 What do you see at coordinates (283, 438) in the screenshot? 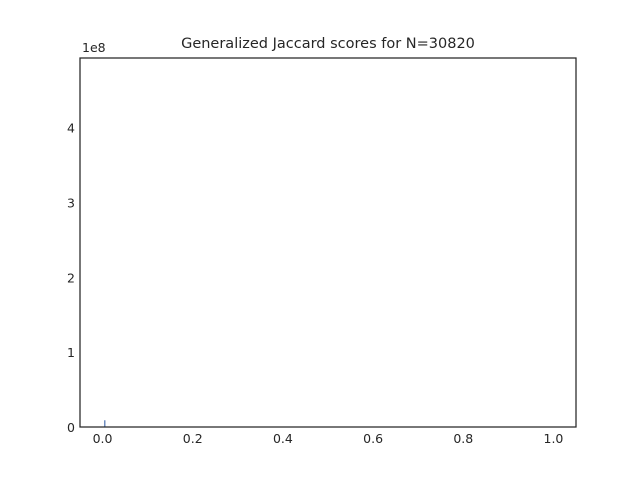
I see `x-tick-label-2: 0.4` at bounding box center [283, 438].